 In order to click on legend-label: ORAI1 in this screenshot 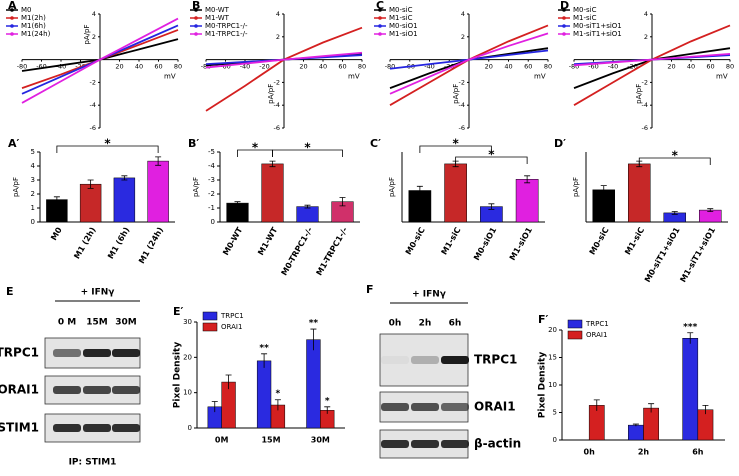, I will do `click(596, 335)`.